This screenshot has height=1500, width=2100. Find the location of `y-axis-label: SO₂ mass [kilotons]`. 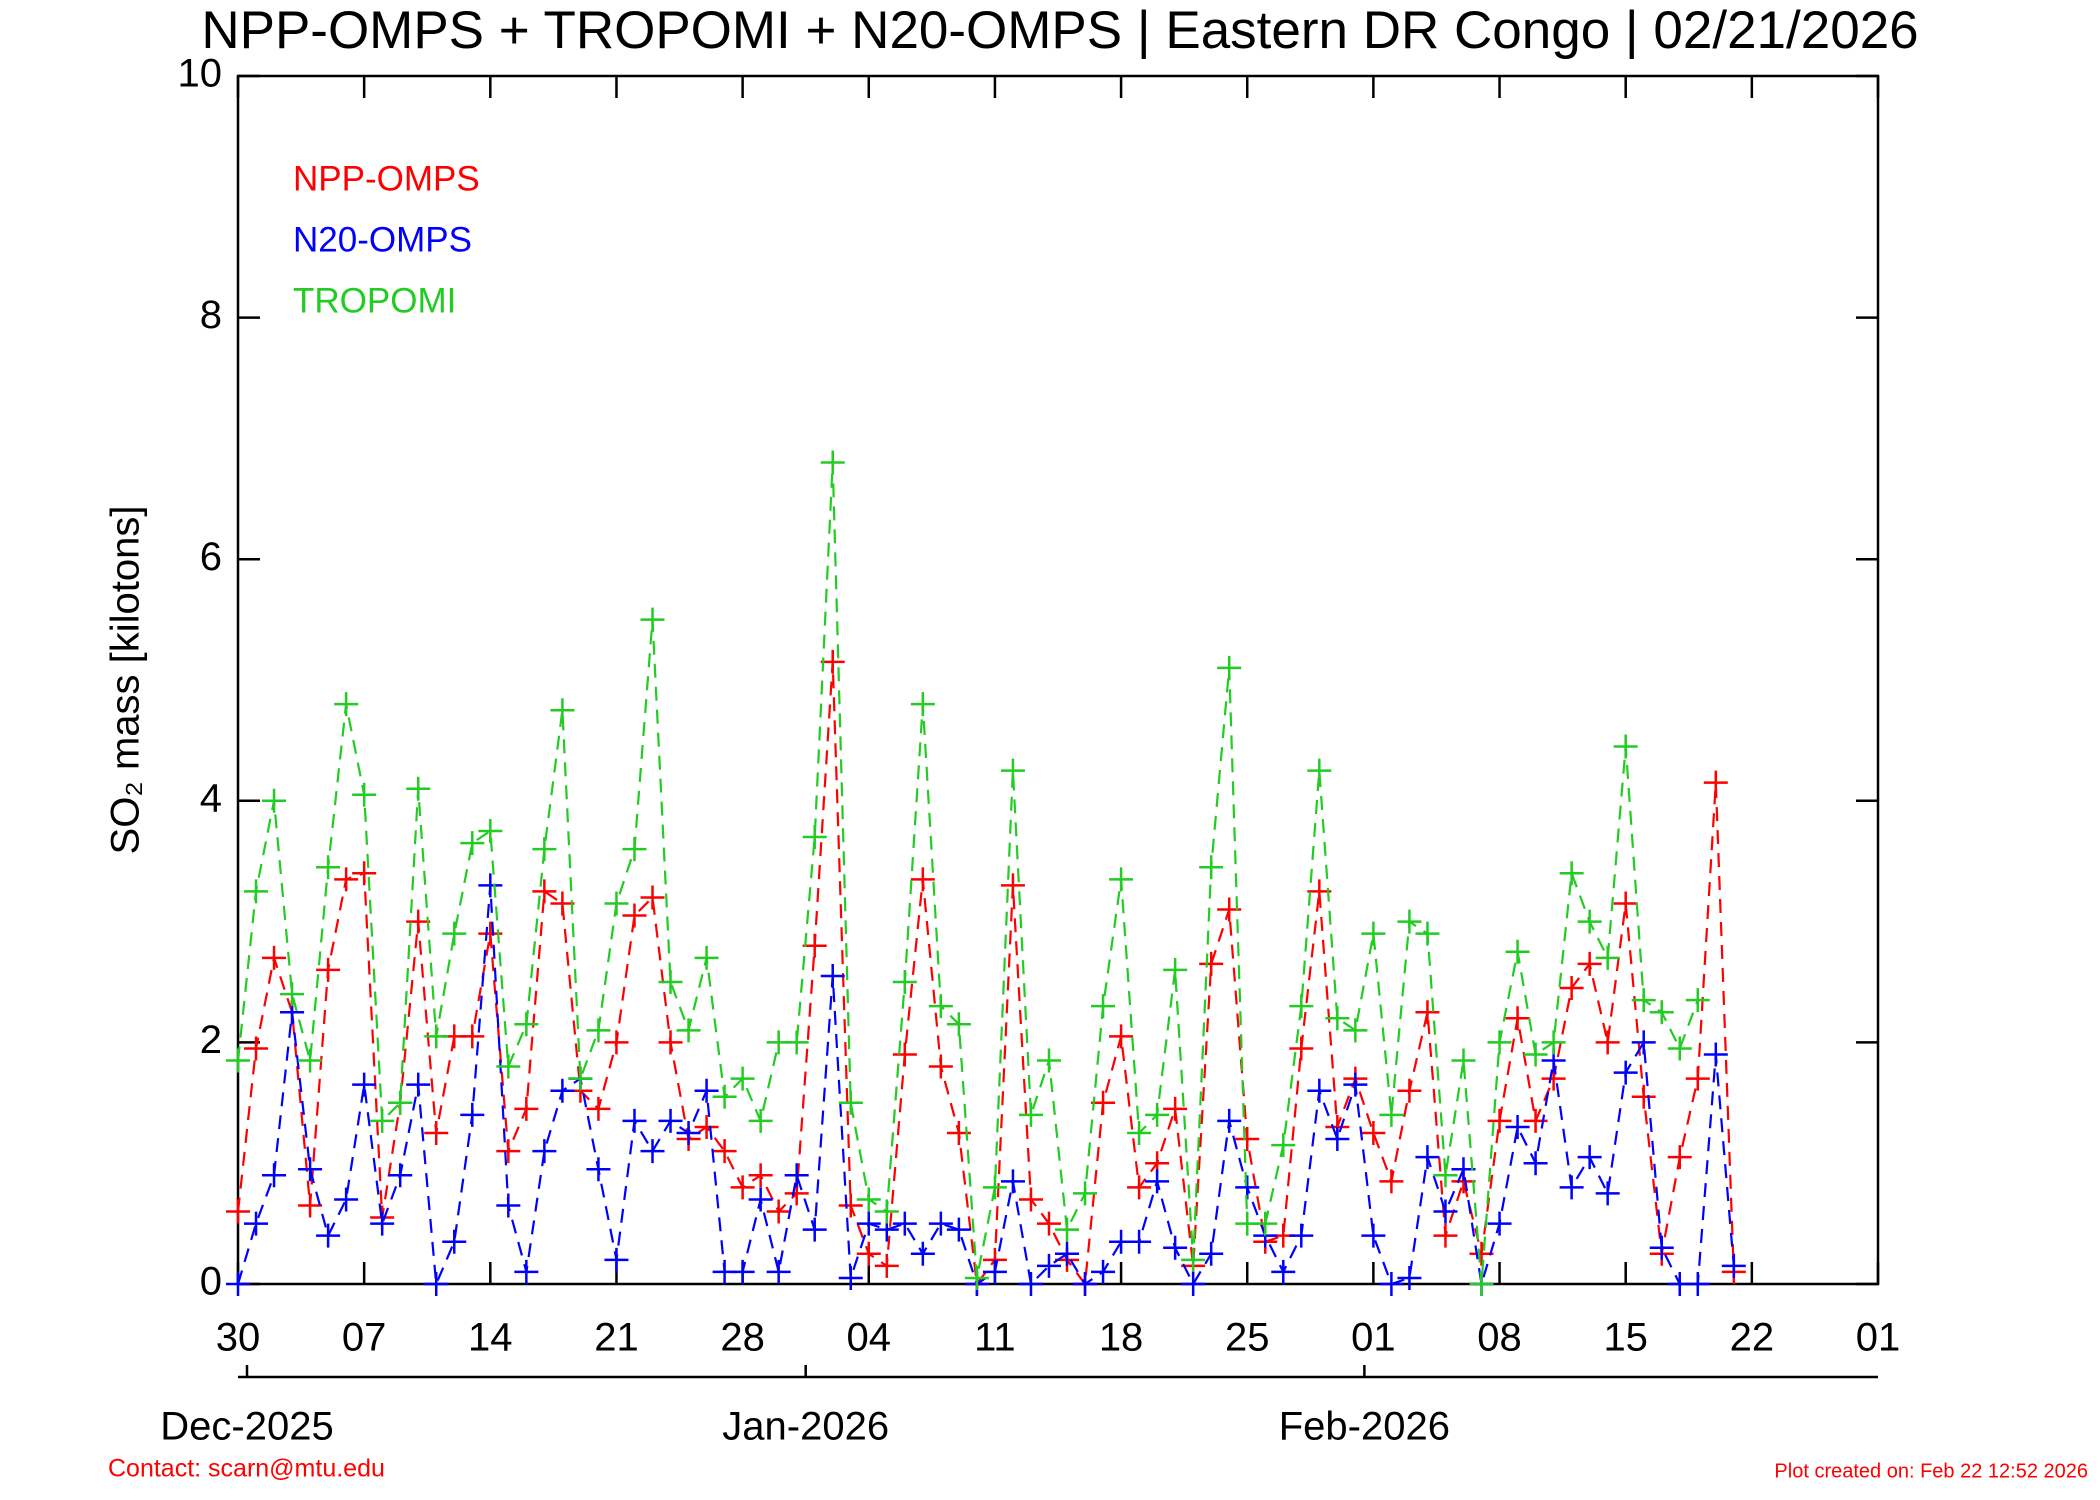

y-axis-label: SO₂ mass [kilotons] is located at coordinates (126, 680).